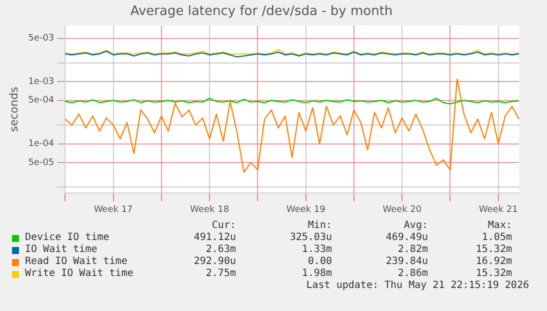  Describe the element at coordinates (402, 209) in the screenshot. I see `x-tick-label: Week 20` at that location.